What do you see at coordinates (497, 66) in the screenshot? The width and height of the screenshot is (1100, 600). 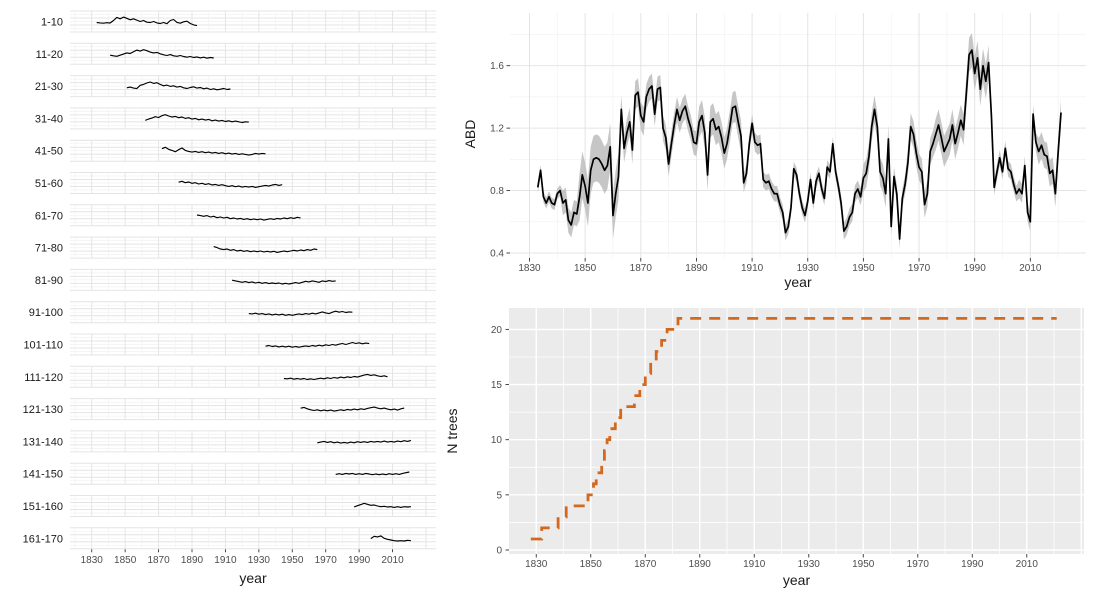 I see `y-tick-label: 1.6` at bounding box center [497, 66].